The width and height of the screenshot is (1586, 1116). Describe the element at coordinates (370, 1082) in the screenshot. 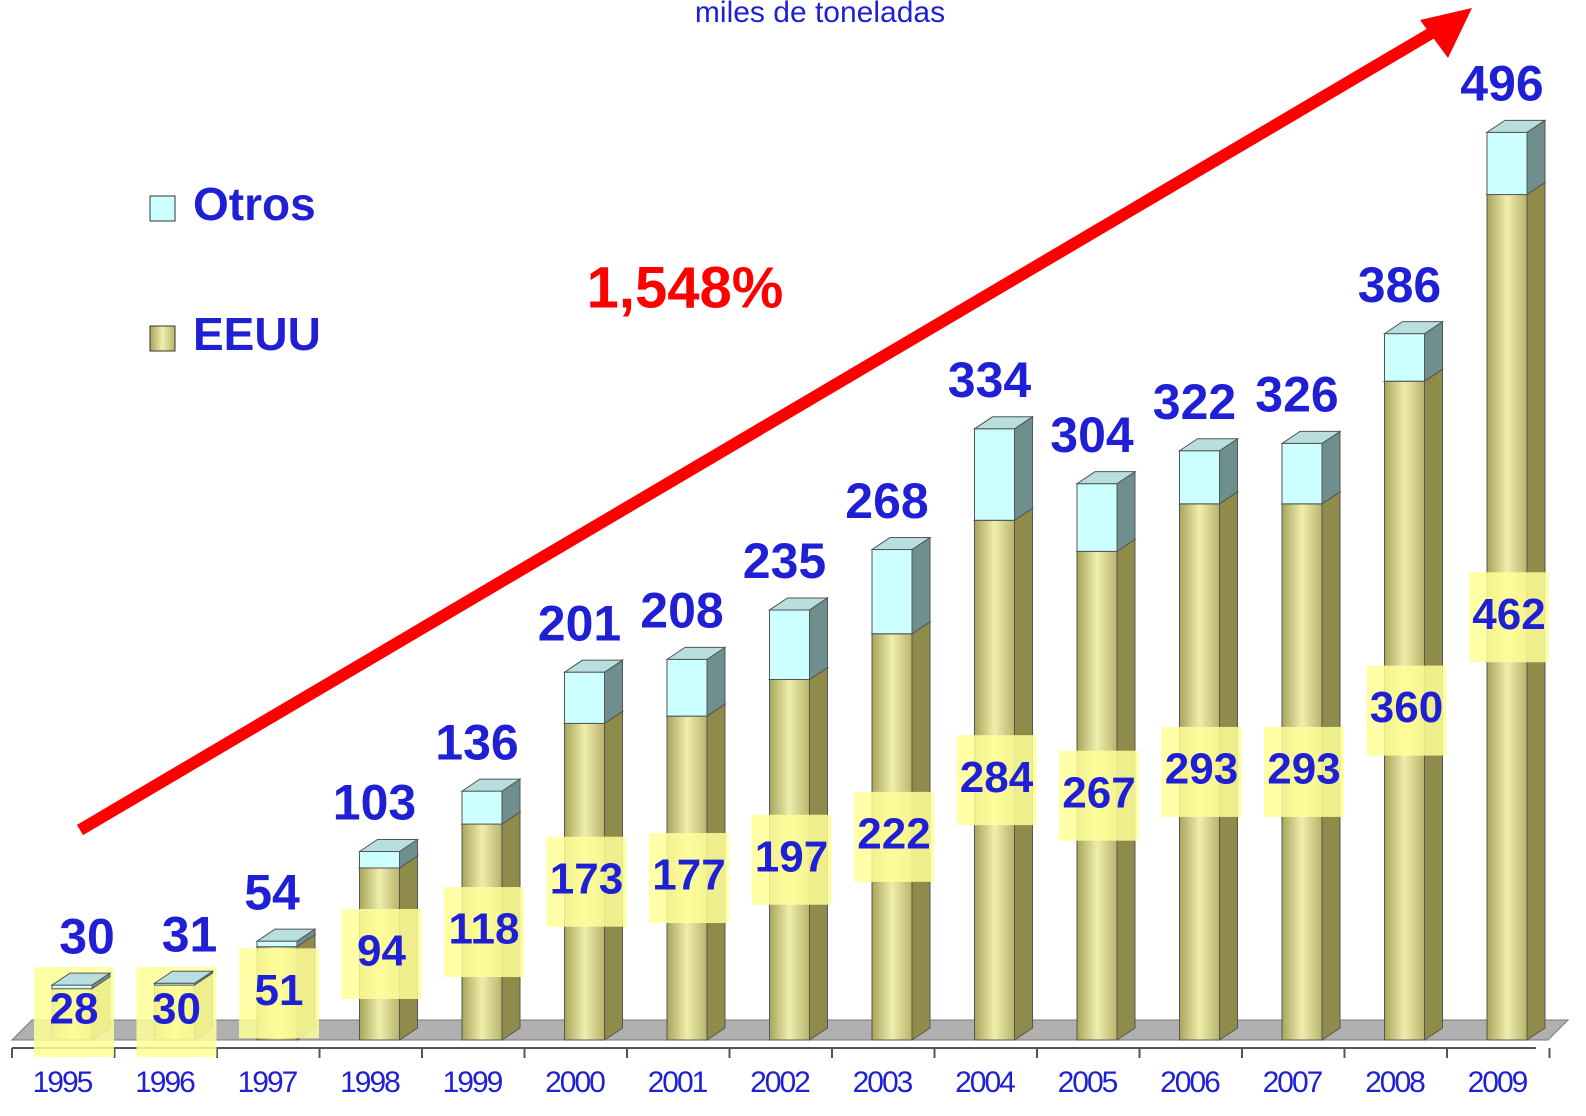

I see `x-tick-label: 1998` at that location.